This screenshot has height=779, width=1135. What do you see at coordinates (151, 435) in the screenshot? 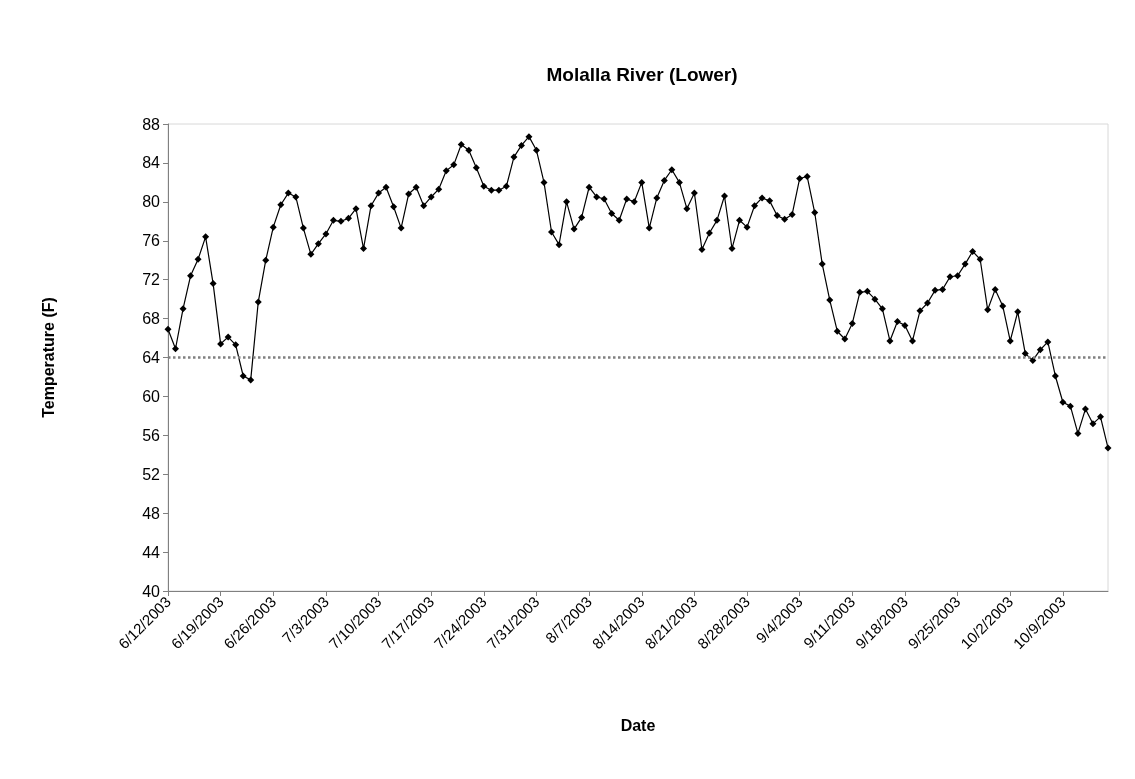
I see `y-tick-label: 56` at bounding box center [151, 435].